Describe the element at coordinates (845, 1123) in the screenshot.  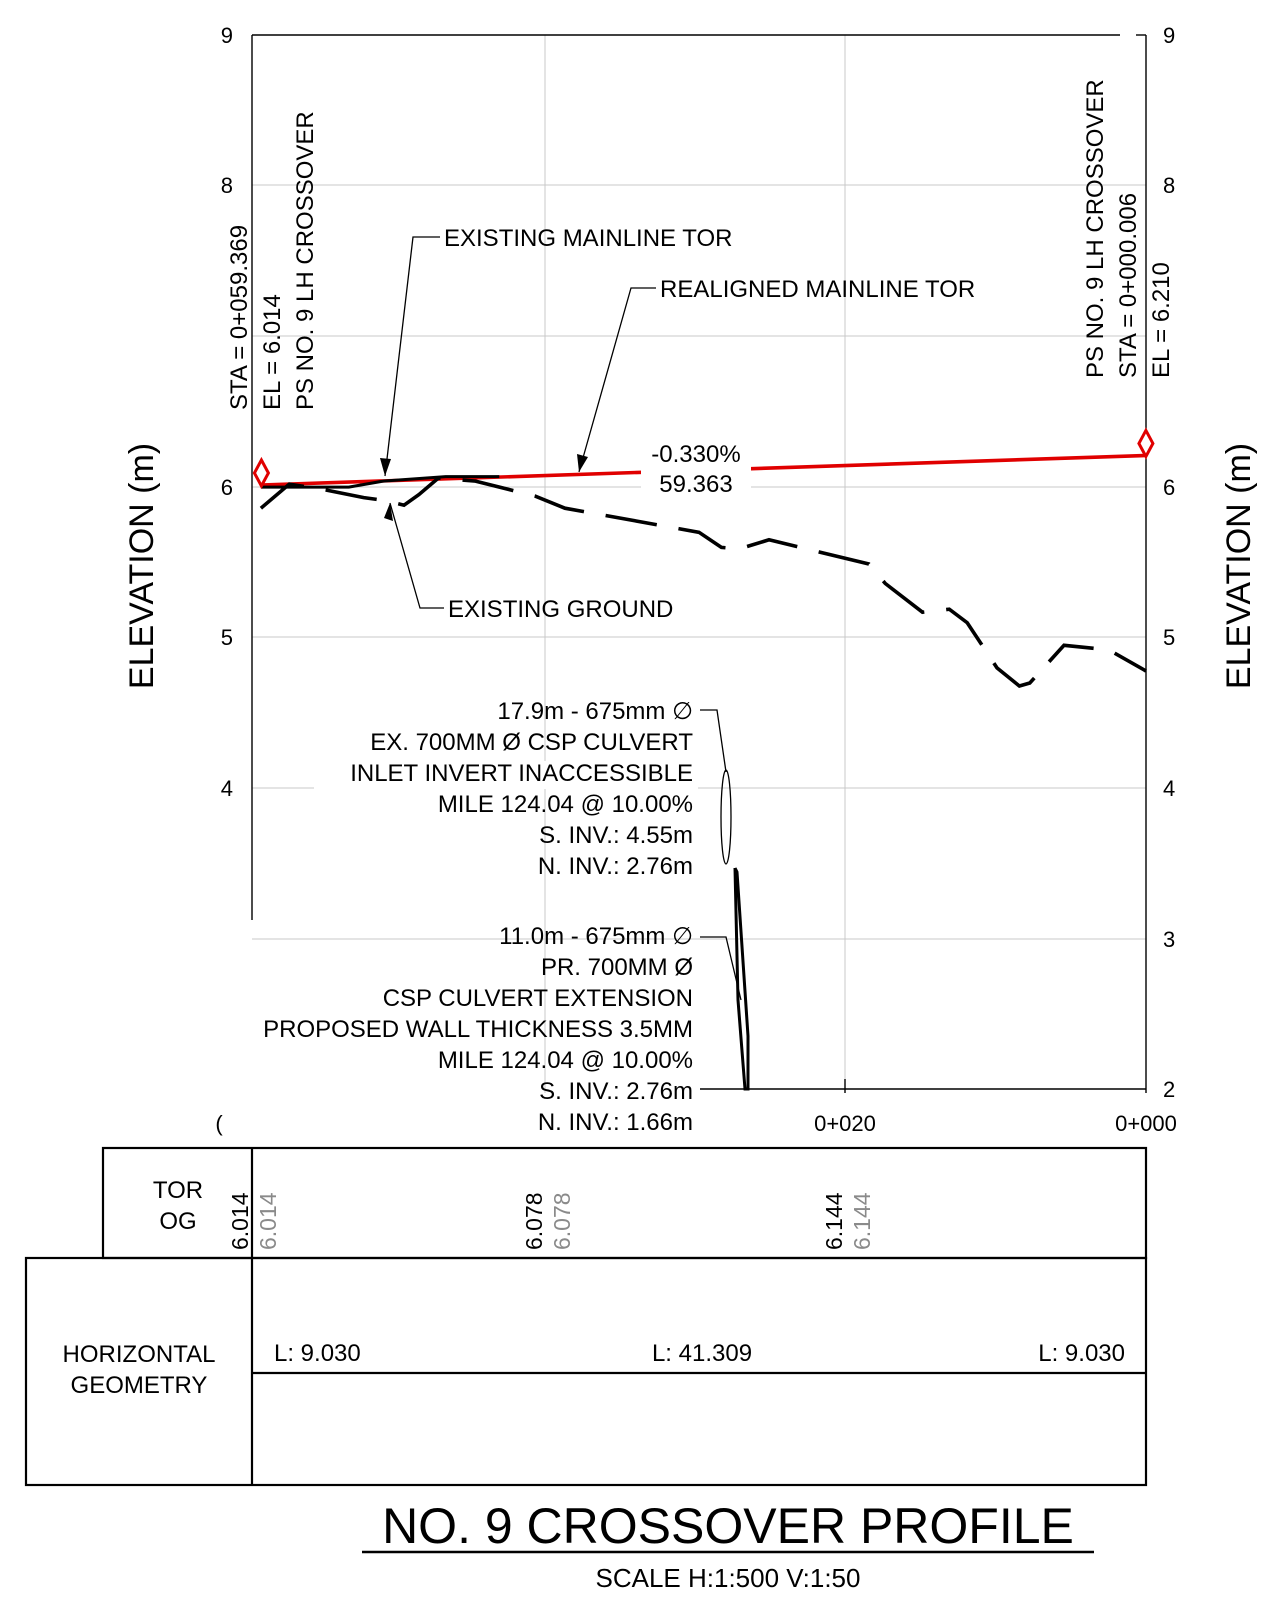
I see `x-tick-0-020: 0+020` at that location.